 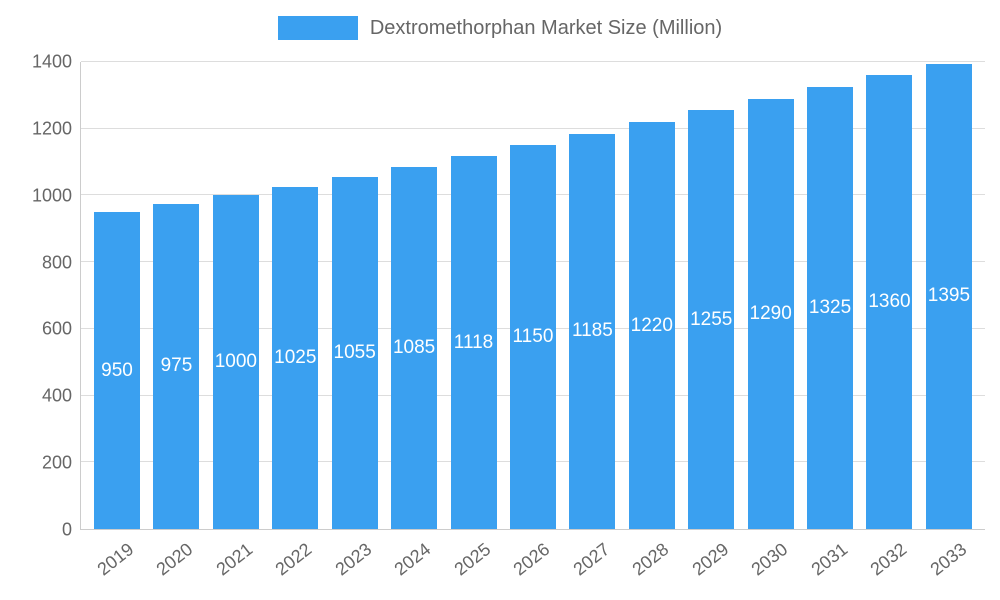 I want to click on bar-value-label: 1000, so click(x=235, y=362).